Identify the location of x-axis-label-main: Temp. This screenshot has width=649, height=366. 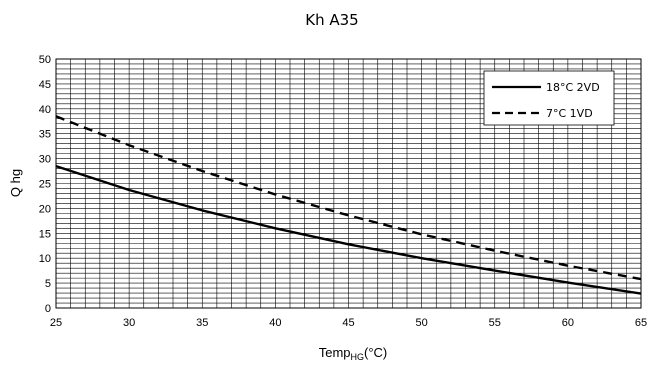
(335, 352).